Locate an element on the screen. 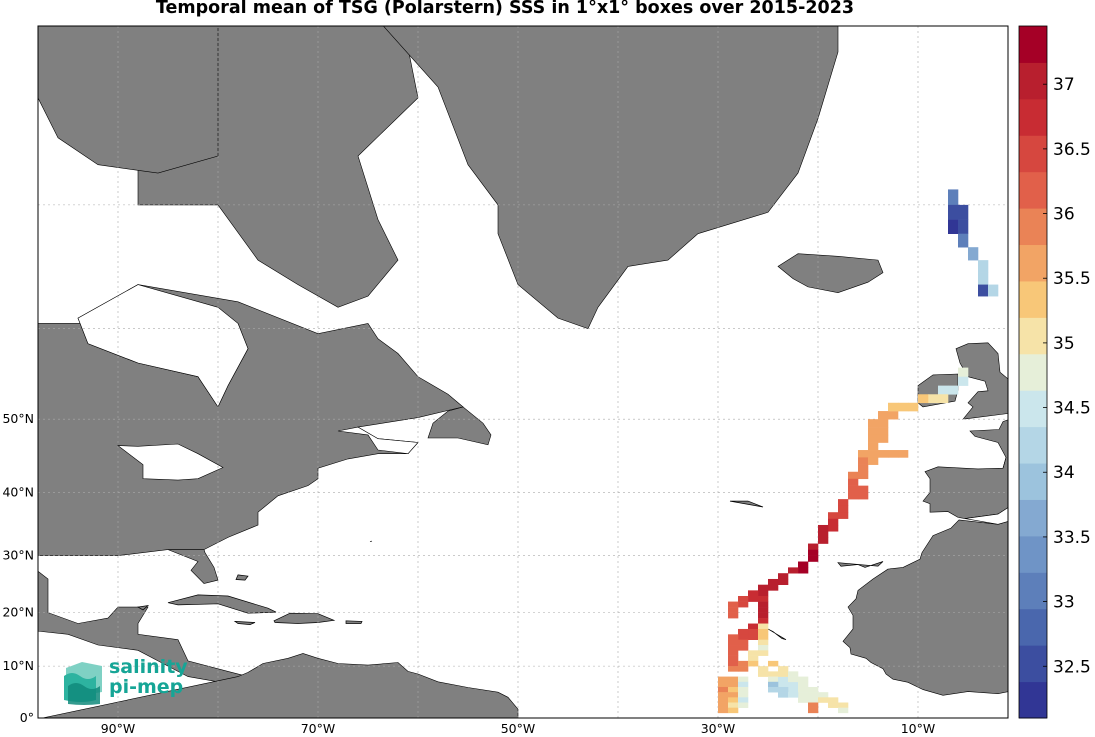 The height and width of the screenshot is (737, 1095). island-cuba is located at coordinates (222, 604).